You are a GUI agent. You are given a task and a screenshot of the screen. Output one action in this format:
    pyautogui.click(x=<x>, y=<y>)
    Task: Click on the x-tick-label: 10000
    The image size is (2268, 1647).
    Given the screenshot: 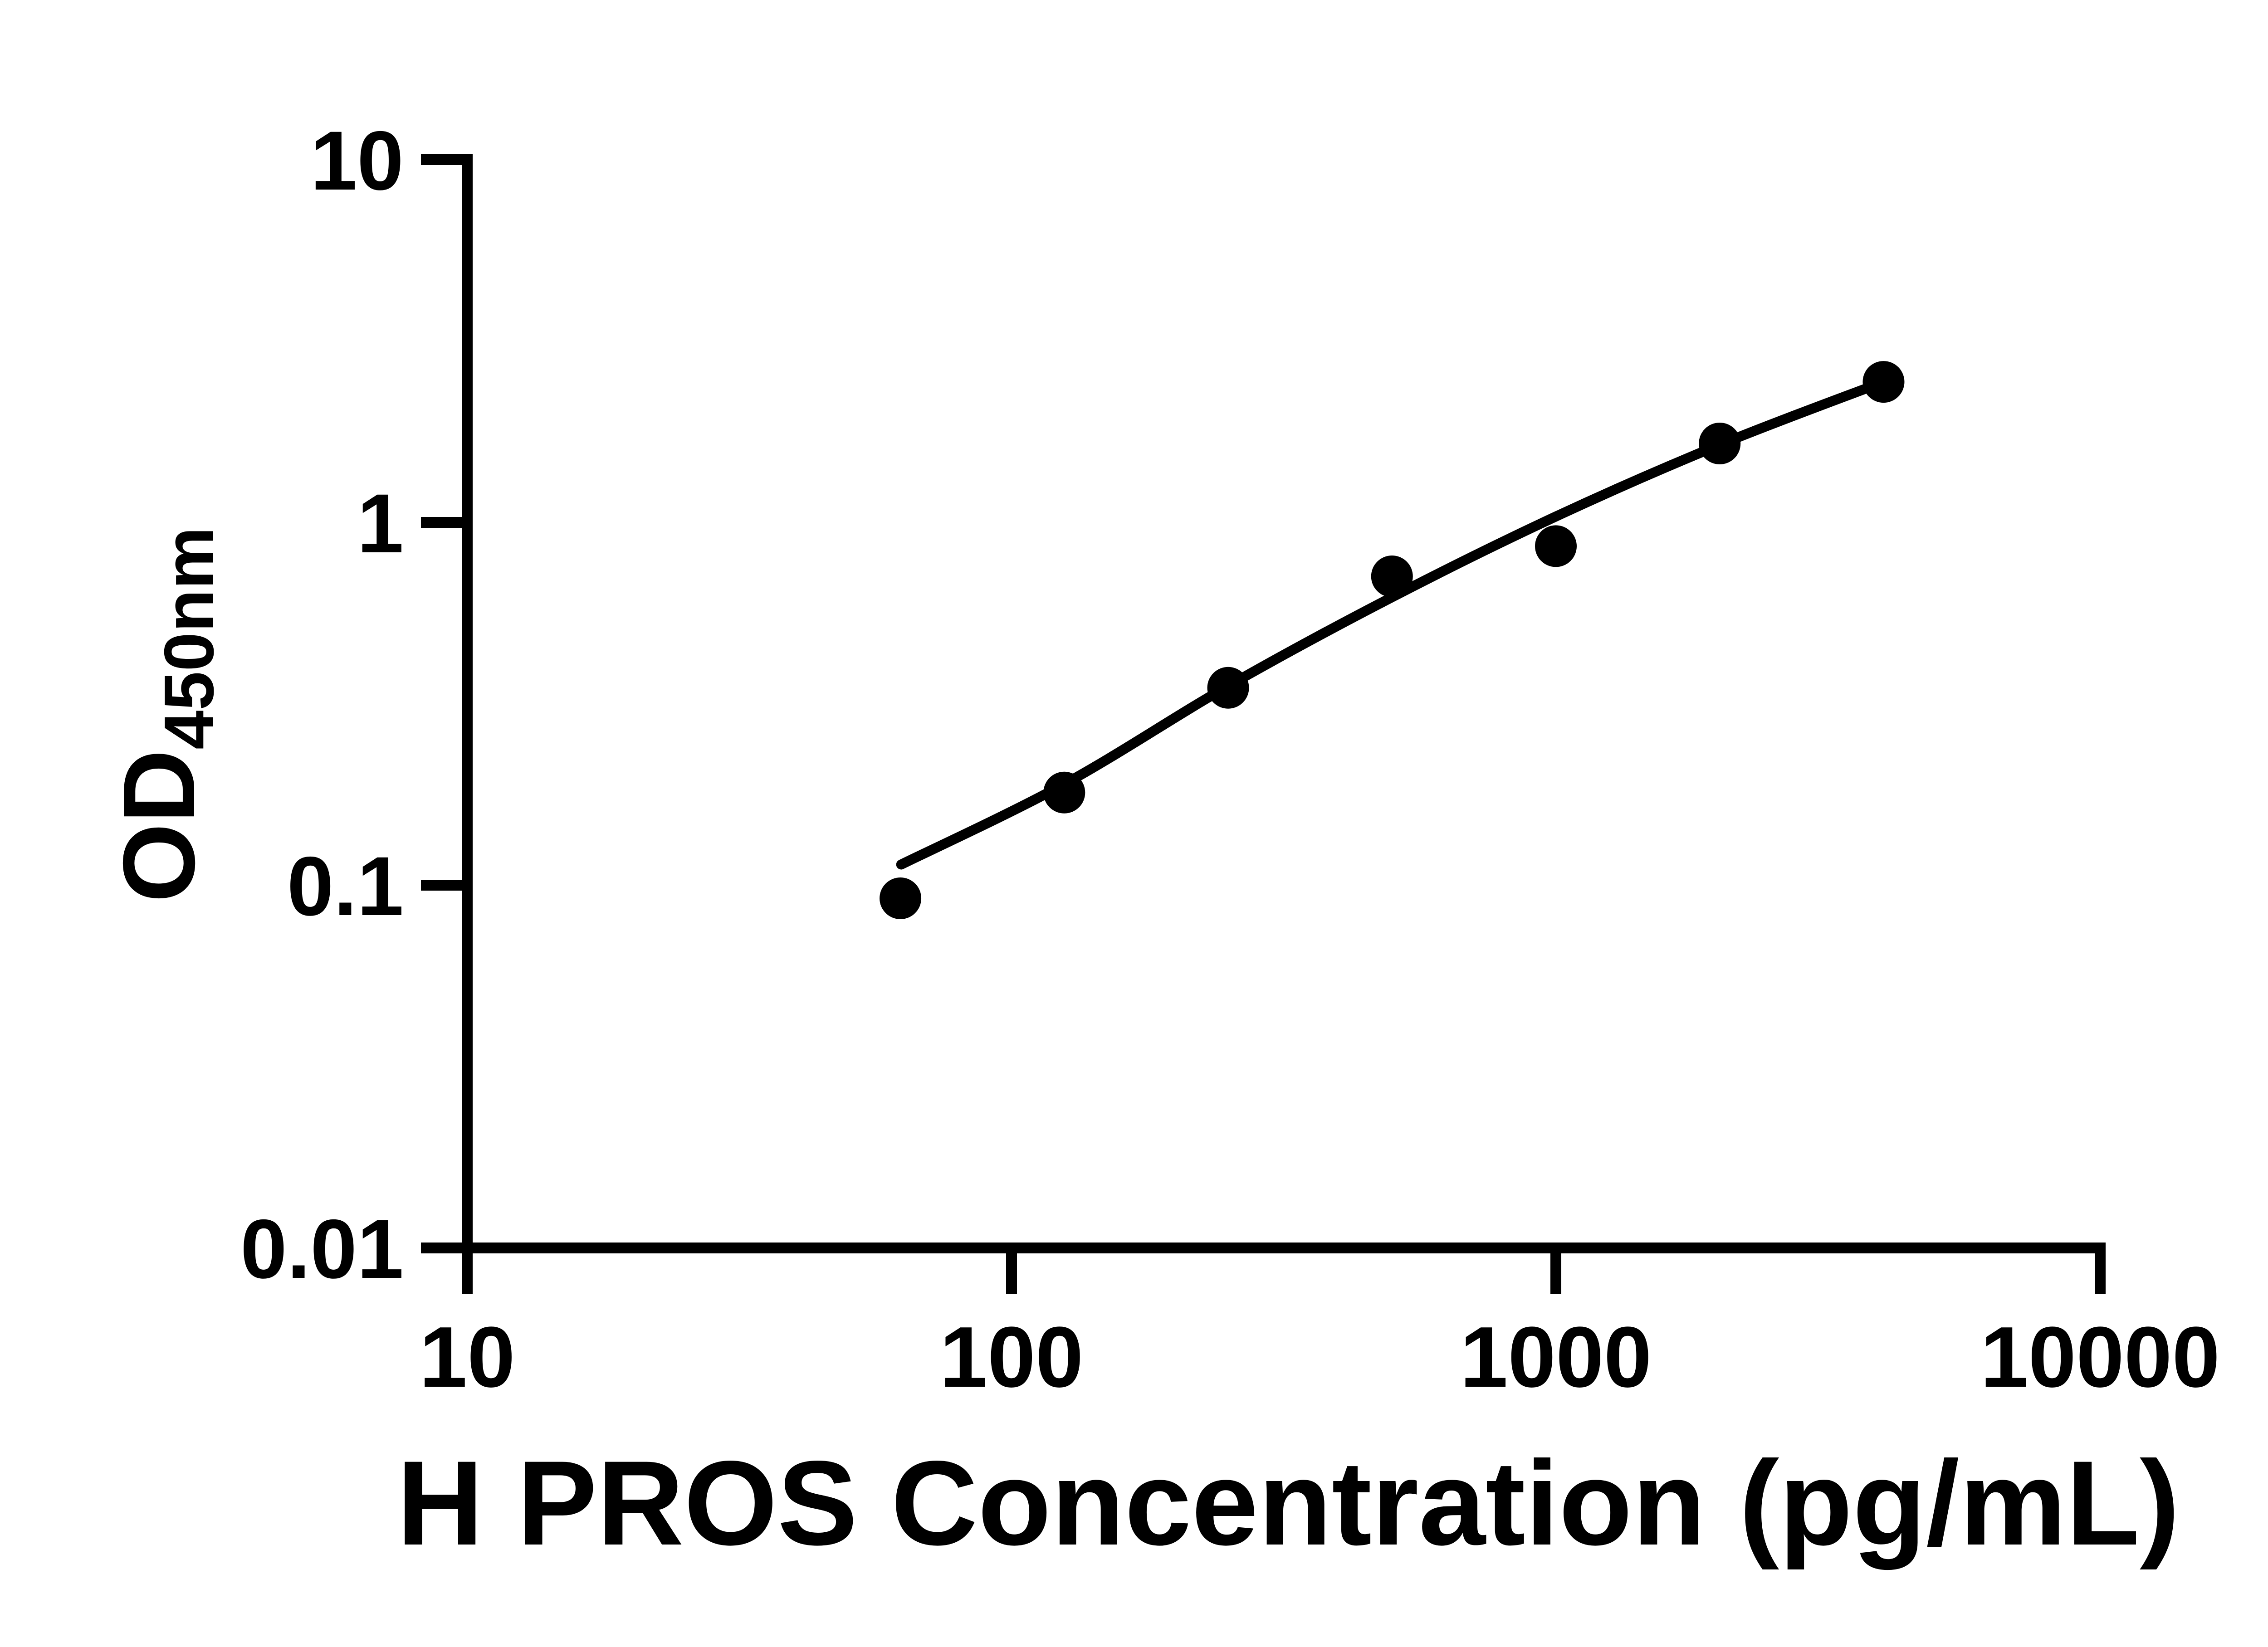 What is the action you would take?
    pyautogui.click(x=2100, y=1357)
    